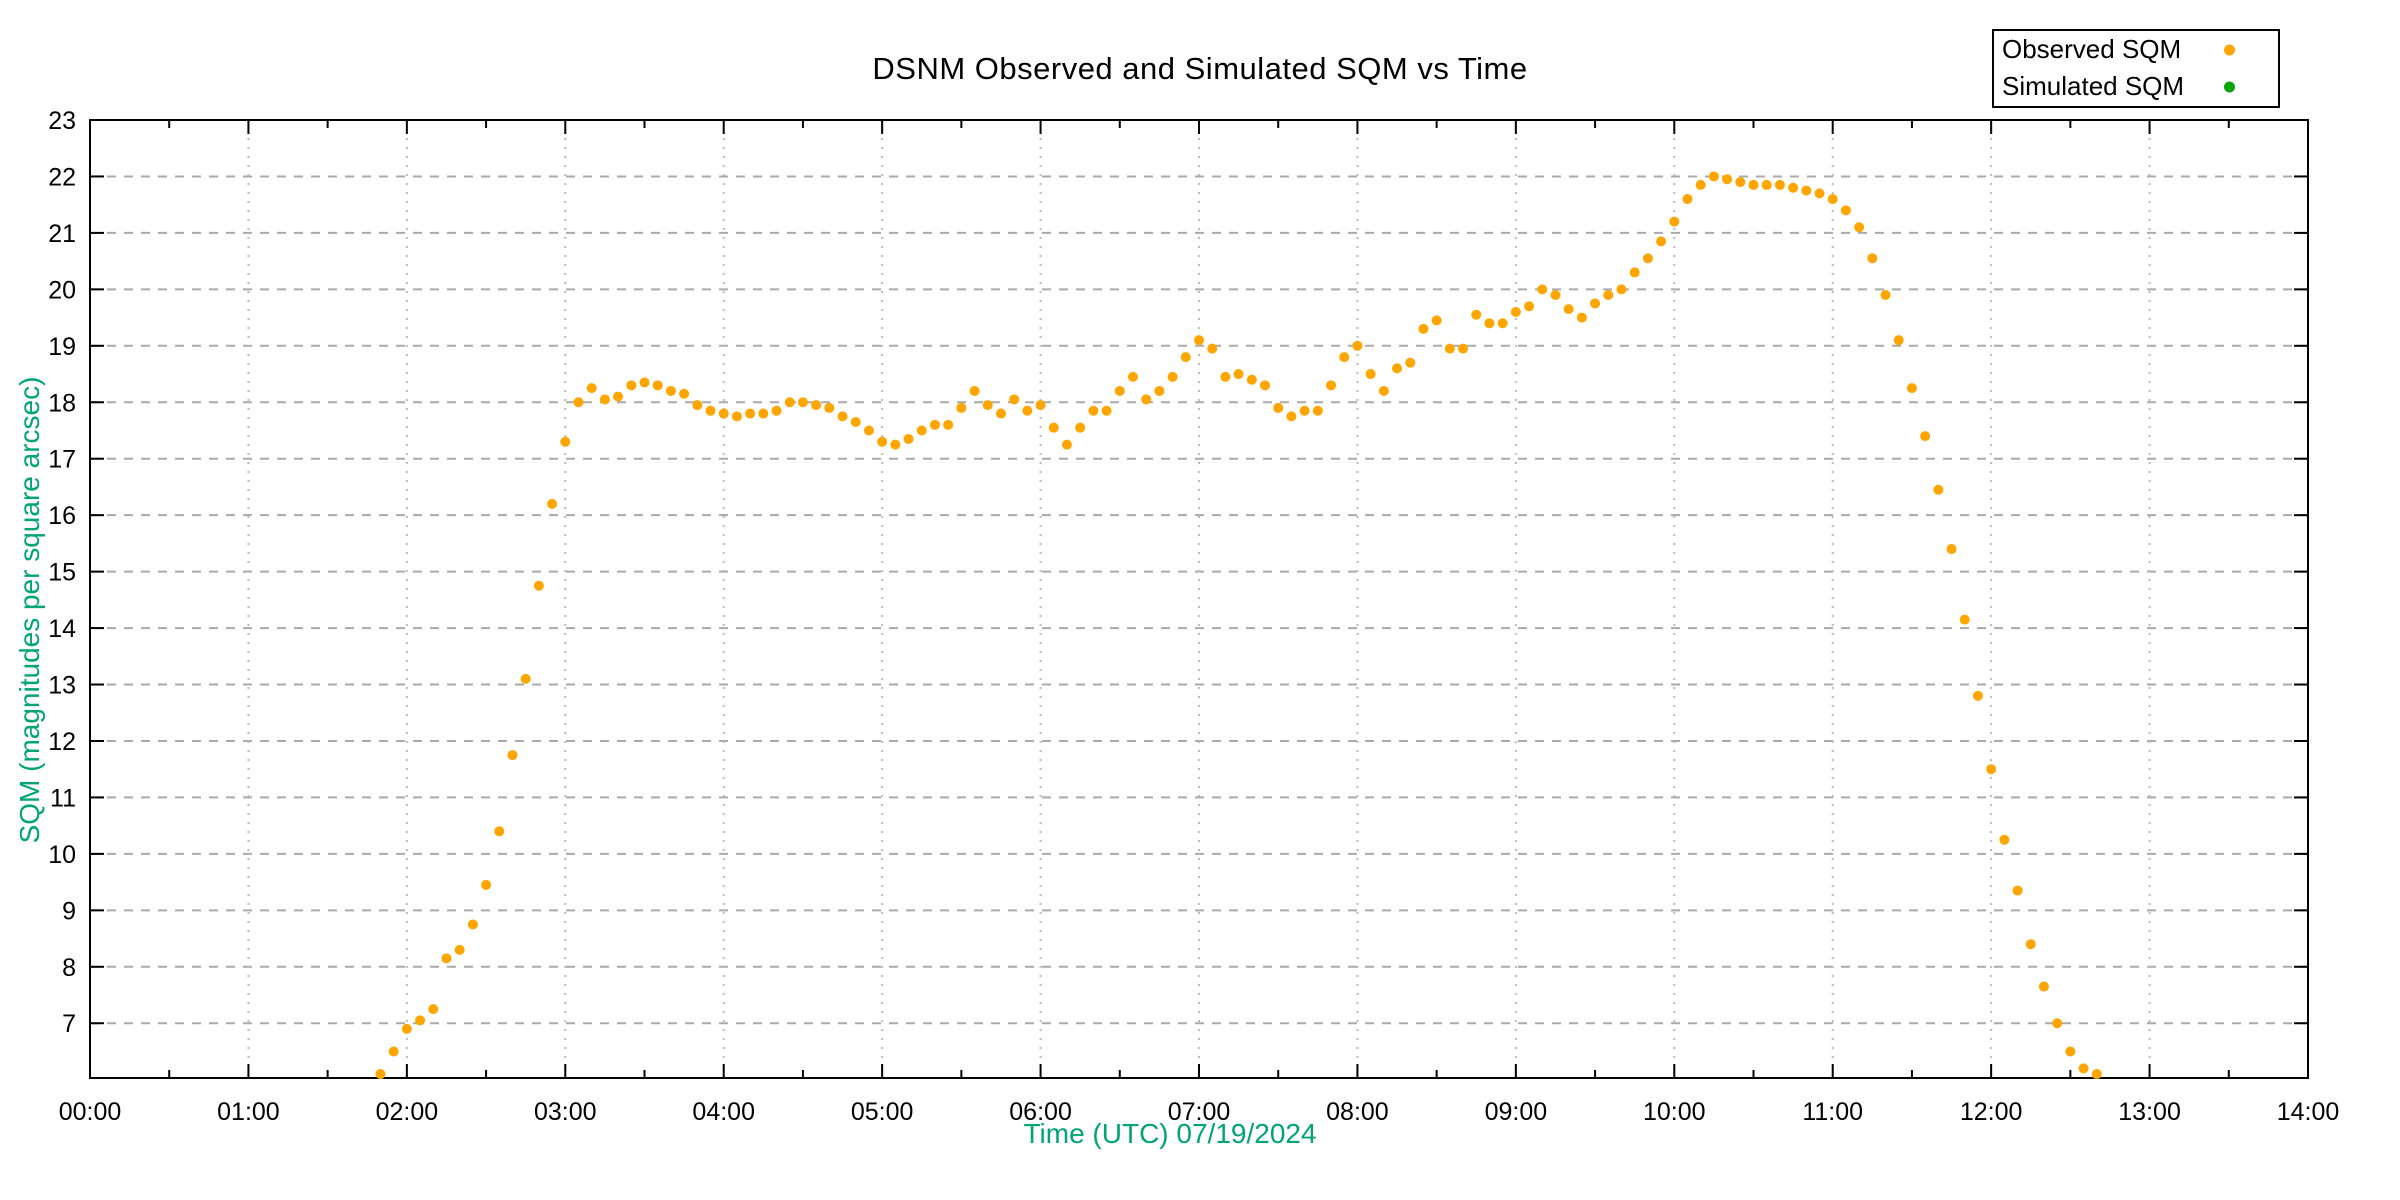 The image size is (2400, 1200). I want to click on chart-title: DSNM Observed and Simulated SQM vs Time, so click(1200, 68).